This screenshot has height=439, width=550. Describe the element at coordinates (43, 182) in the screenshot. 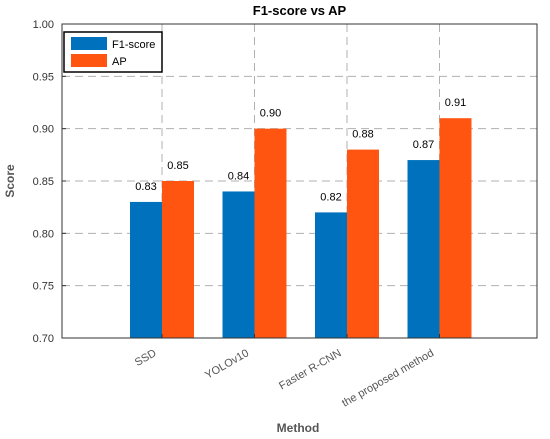

I see `y-tick-label: 0.85` at that location.